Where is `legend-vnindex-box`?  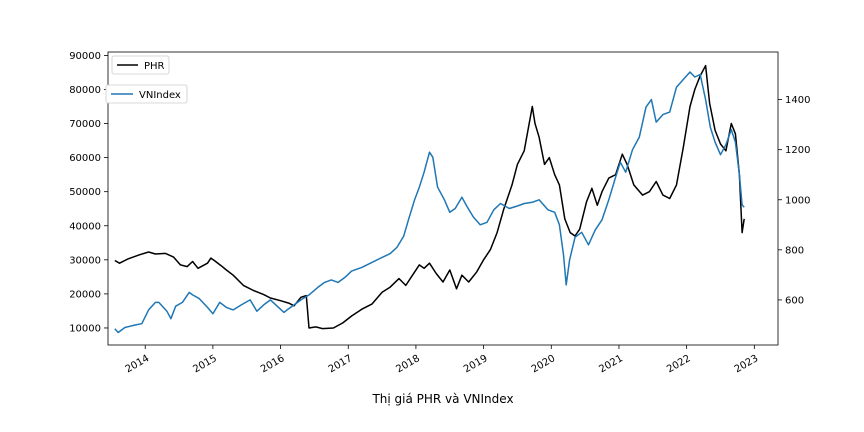
legend-vnindex-box is located at coordinates (146, 94).